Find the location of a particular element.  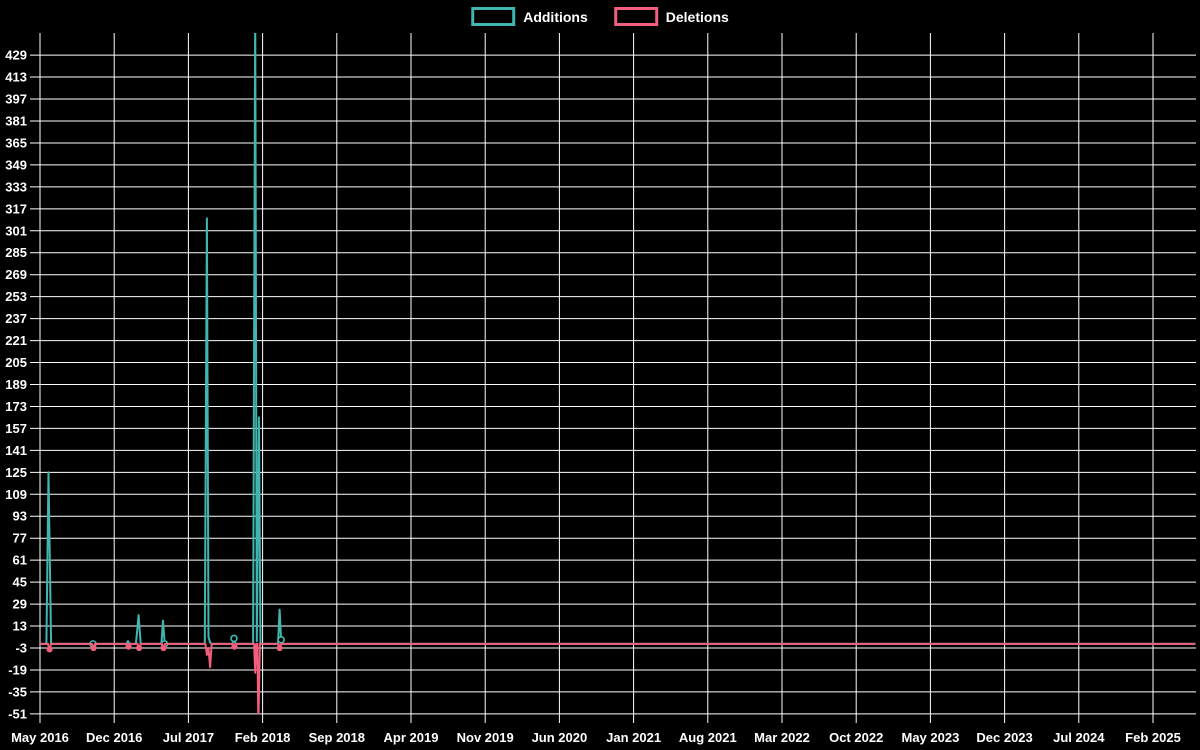

additions-swatch-icon is located at coordinates (493, 16).